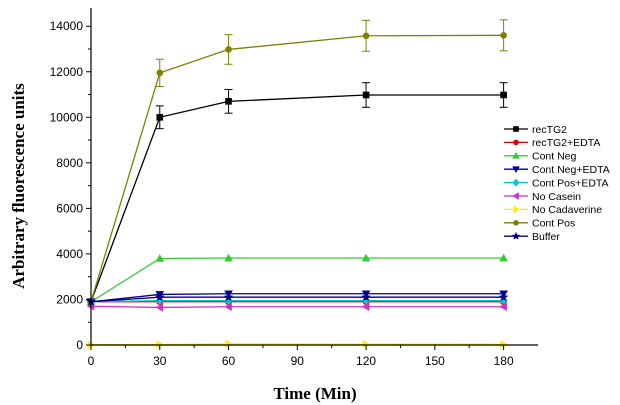 Image resolution: width=620 pixels, height=405 pixels. Describe the element at coordinates (570, 183) in the screenshot. I see `legend-label: Cont Pos+EDTA` at that location.